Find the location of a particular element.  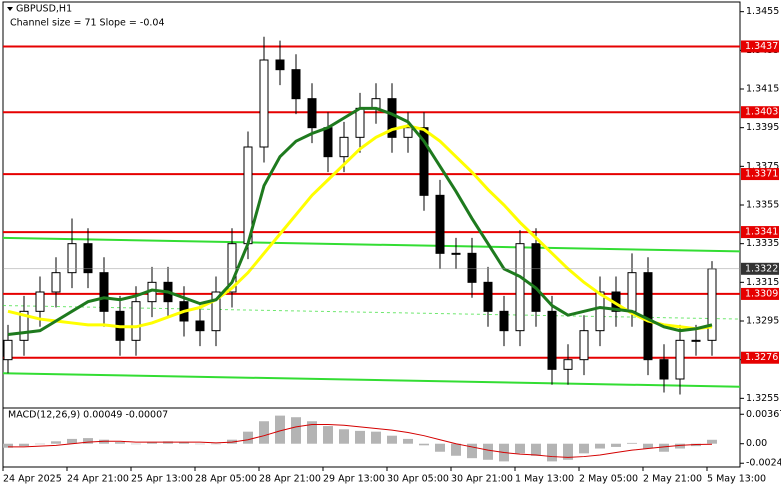

x-tick-label: 1 May 13:00 is located at coordinates (544, 479).